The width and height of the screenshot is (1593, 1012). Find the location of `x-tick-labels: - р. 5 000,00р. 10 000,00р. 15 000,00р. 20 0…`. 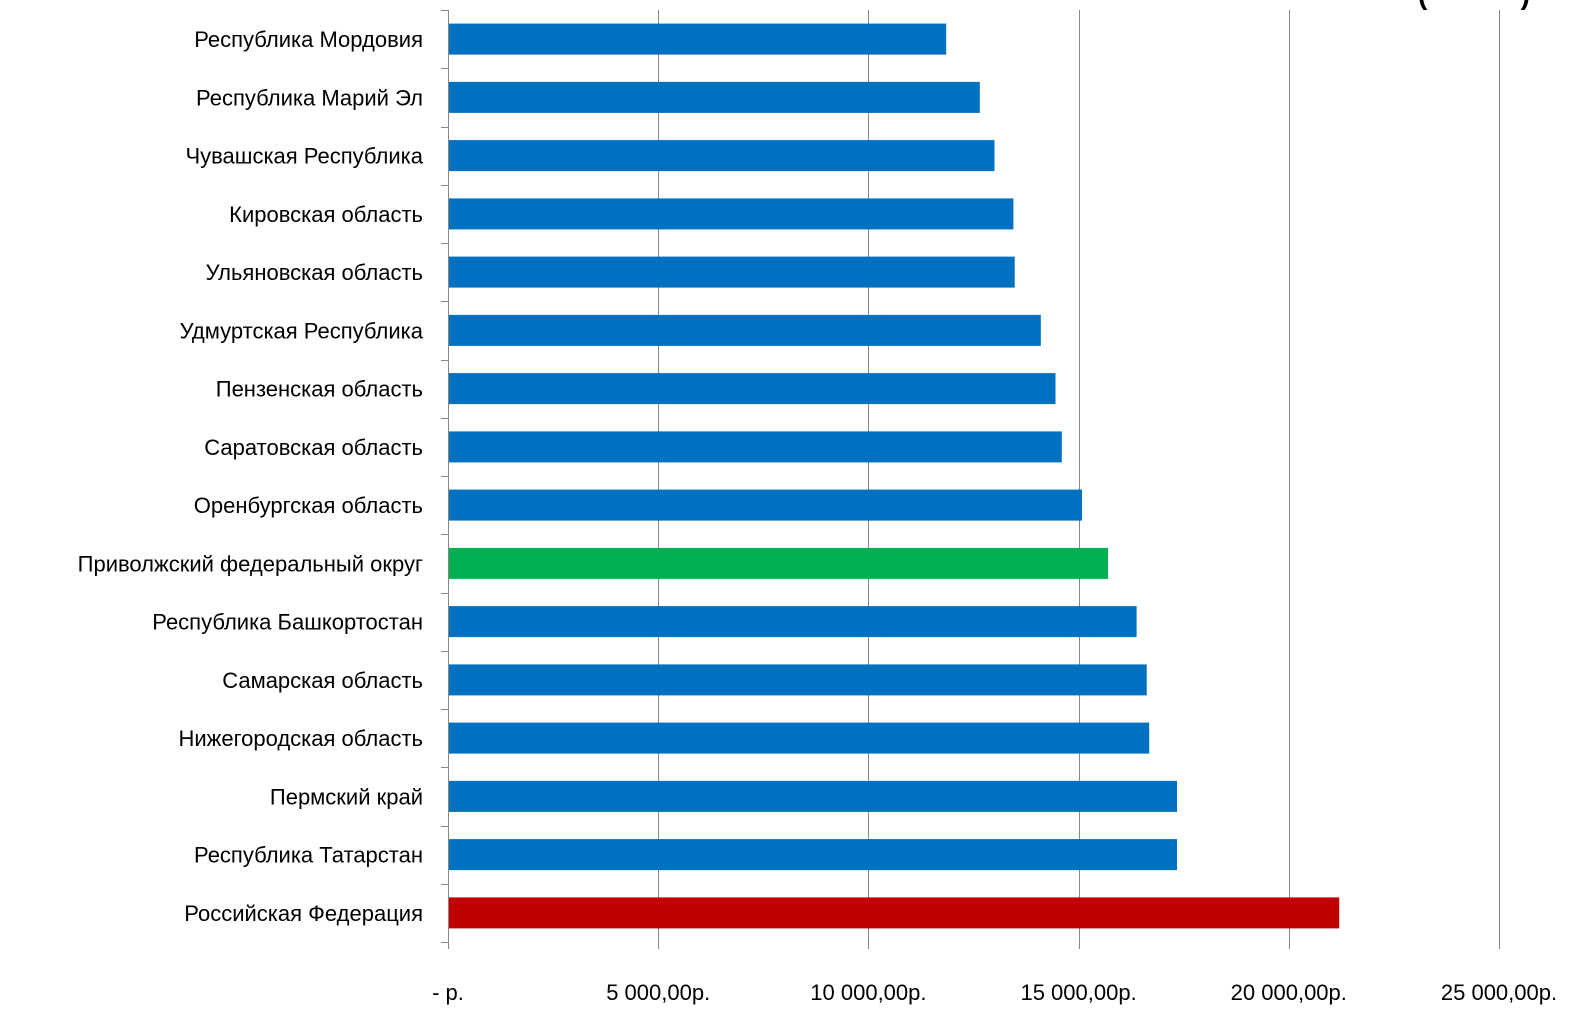

x-tick-labels: - р. 5 000,00р. 10 000,00р. 15 000,00р. 20 0… is located at coordinates (994, 992).